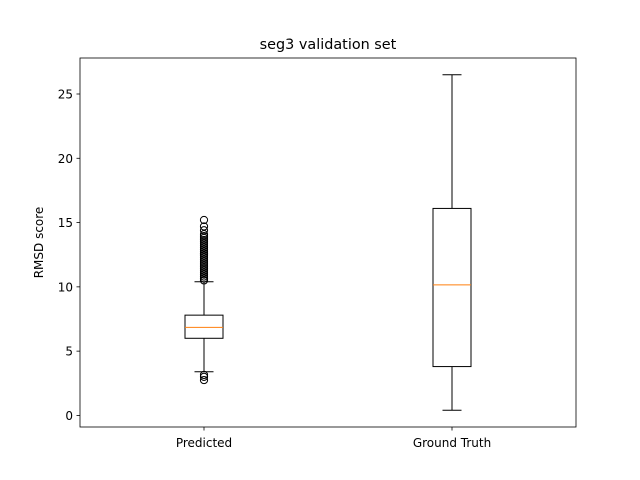  Describe the element at coordinates (65, 159) in the screenshot. I see `y-tick-label: 20` at that location.